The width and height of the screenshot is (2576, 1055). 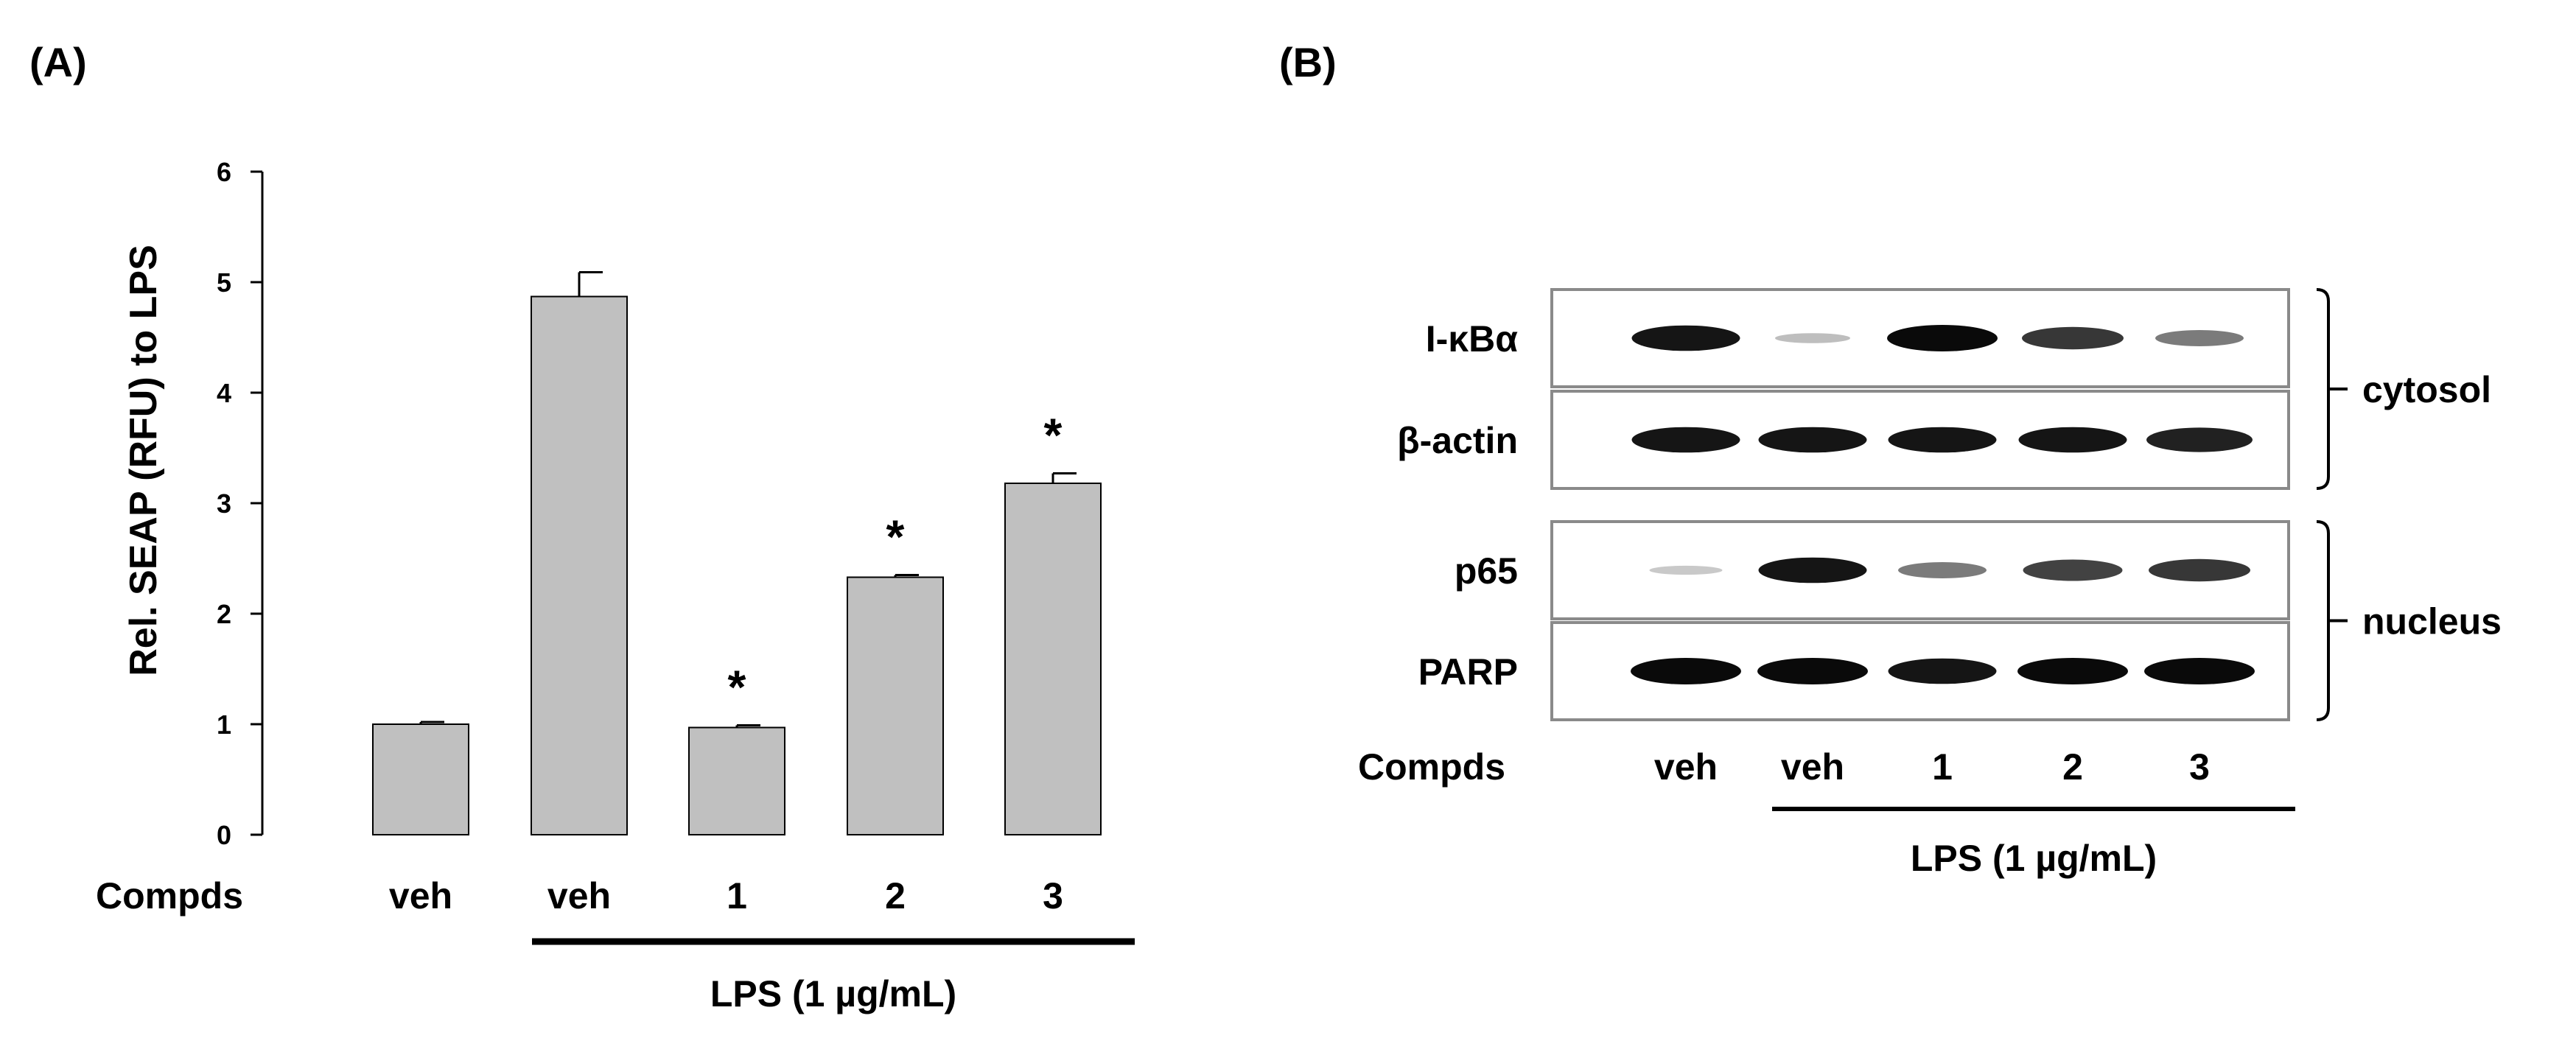 What do you see at coordinates (726, 895) in the screenshot?
I see `x-category-labels: veh veh 1 2 3` at bounding box center [726, 895].